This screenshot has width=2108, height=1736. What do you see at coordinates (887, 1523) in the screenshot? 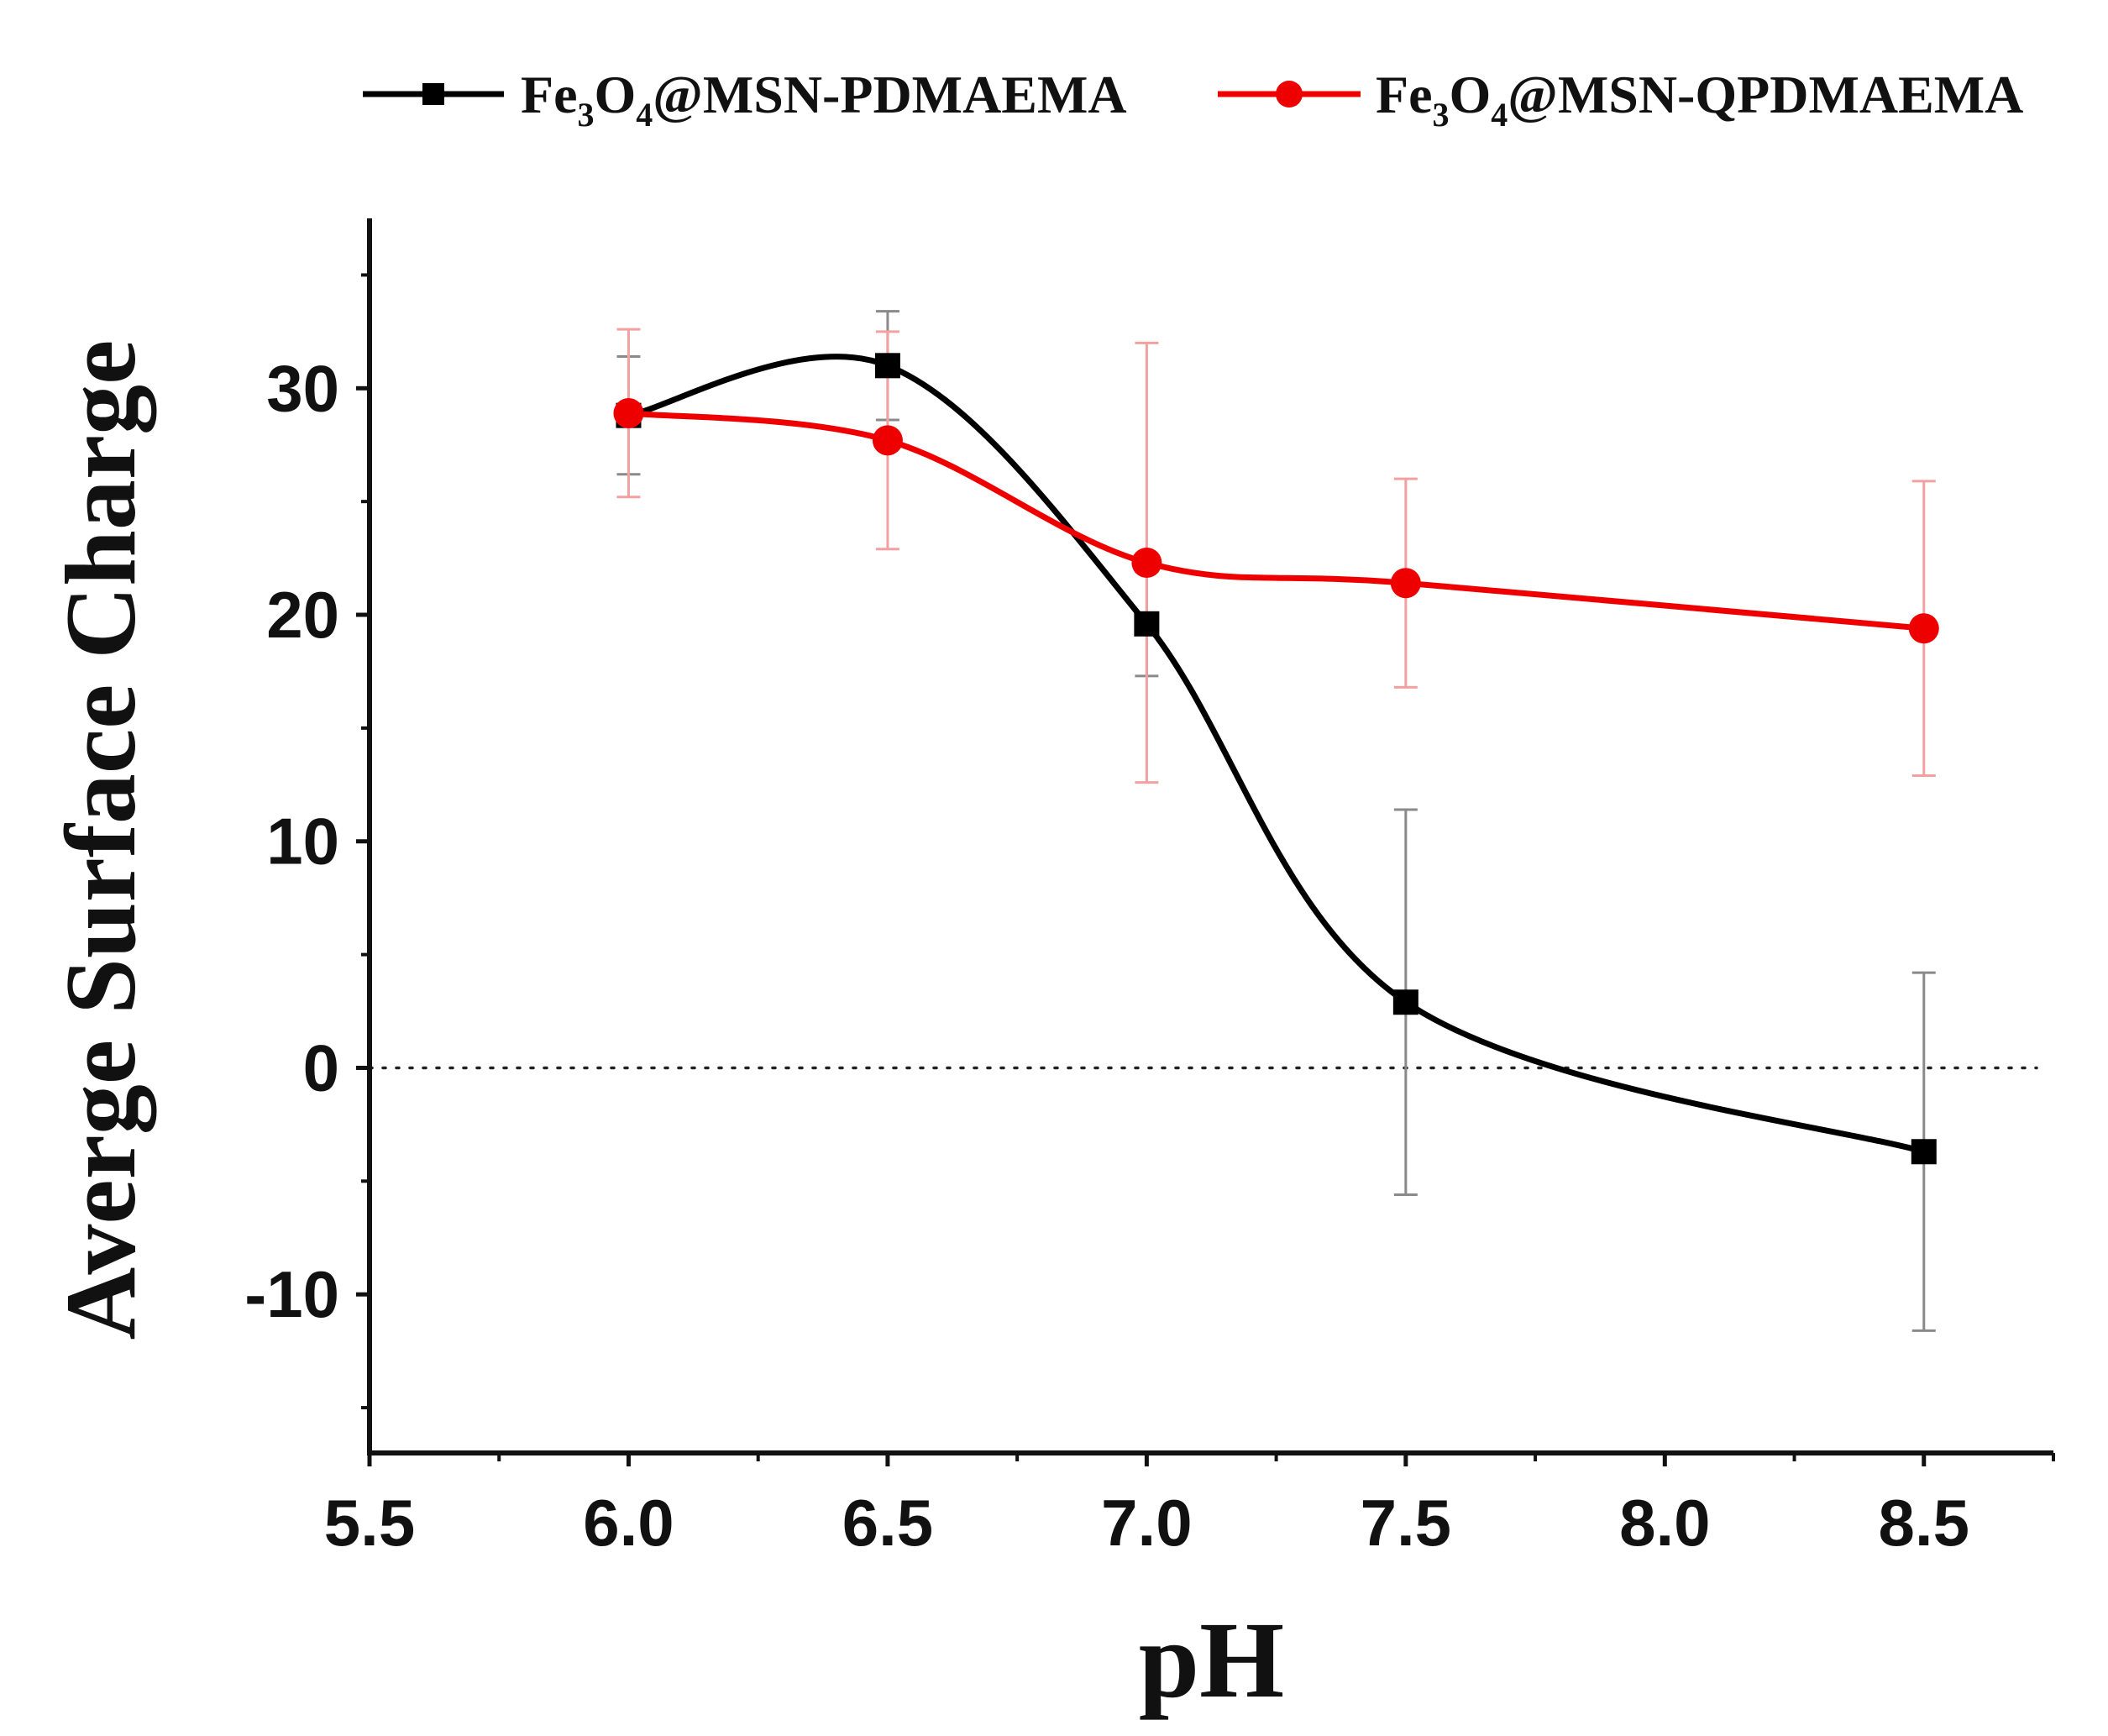
I see `x-tick-label: 6.5` at bounding box center [887, 1523].